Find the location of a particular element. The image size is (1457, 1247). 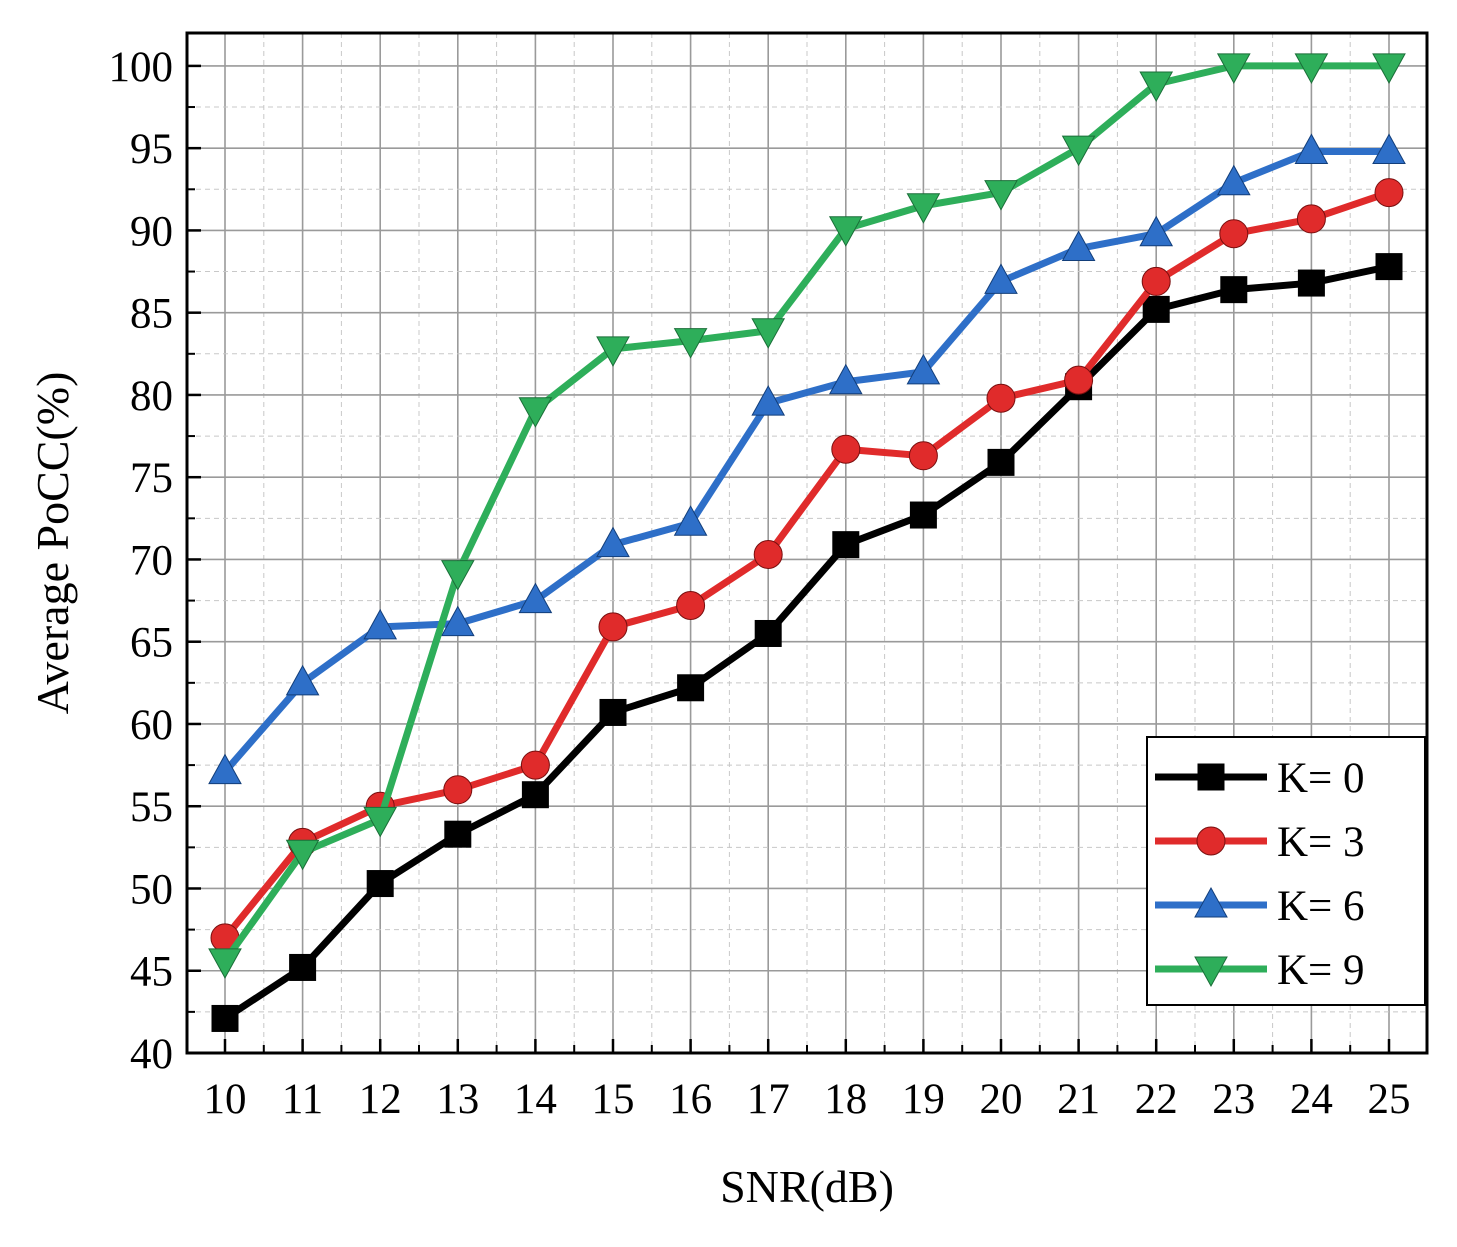

legend-item: K= 3 is located at coordinates (1260, 842).